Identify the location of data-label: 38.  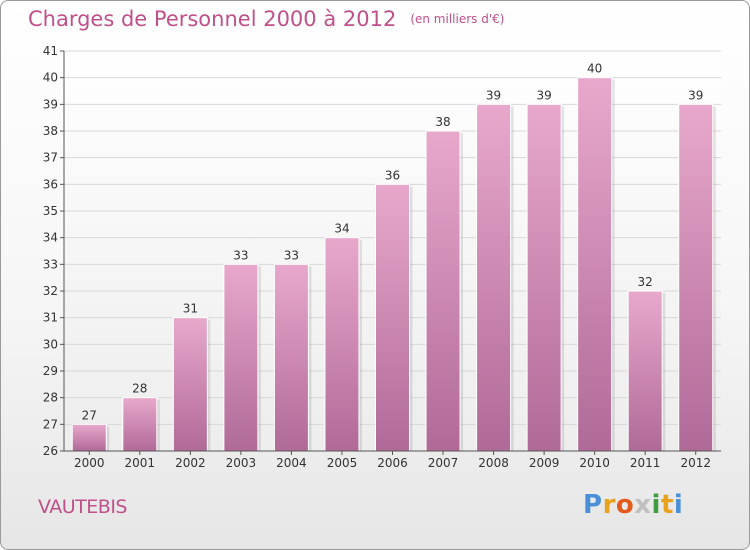
(442, 122).